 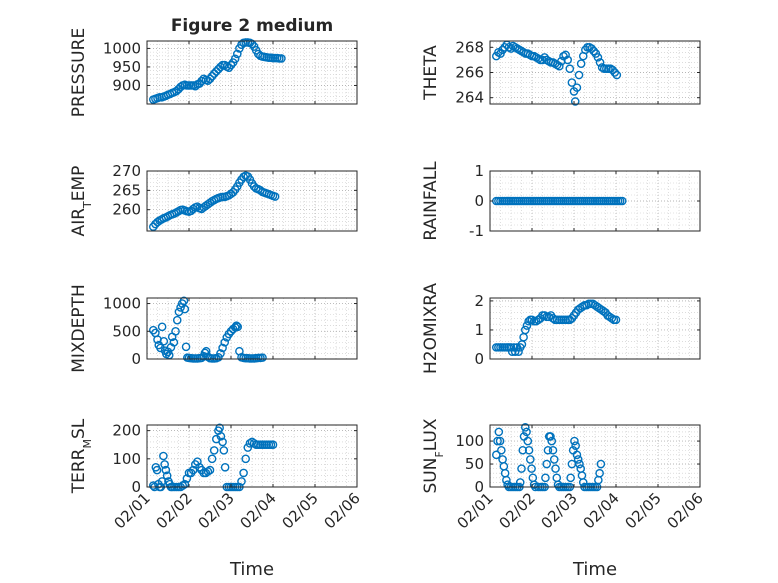 I want to click on y-tick-label: 260, so click(x=126, y=210).